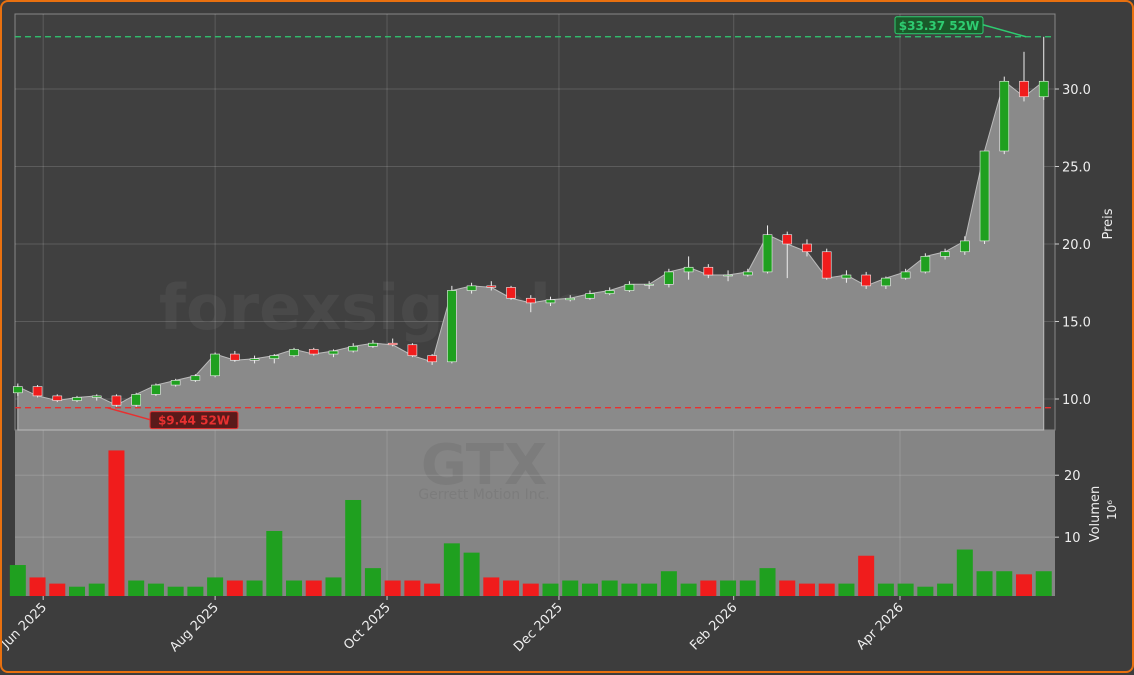  Describe the element at coordinates (713, 626) in the screenshot. I see `x-tick-label: Feb 2026` at that location.